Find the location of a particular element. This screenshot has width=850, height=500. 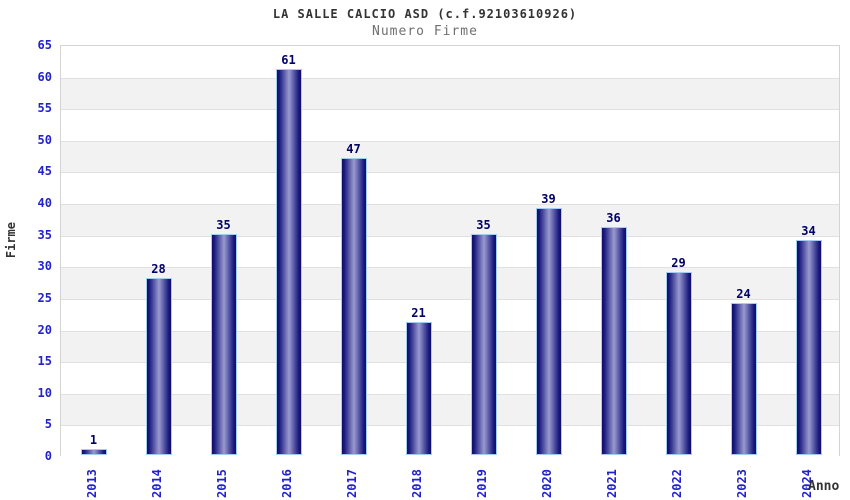

bar-2020 is located at coordinates (548, 331).